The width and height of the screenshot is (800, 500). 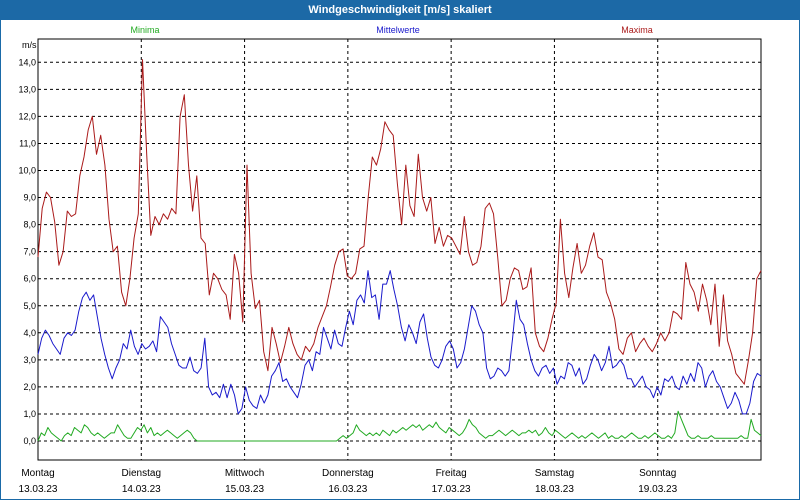 I want to click on y-tick-label: 10,0, so click(x=27, y=171).